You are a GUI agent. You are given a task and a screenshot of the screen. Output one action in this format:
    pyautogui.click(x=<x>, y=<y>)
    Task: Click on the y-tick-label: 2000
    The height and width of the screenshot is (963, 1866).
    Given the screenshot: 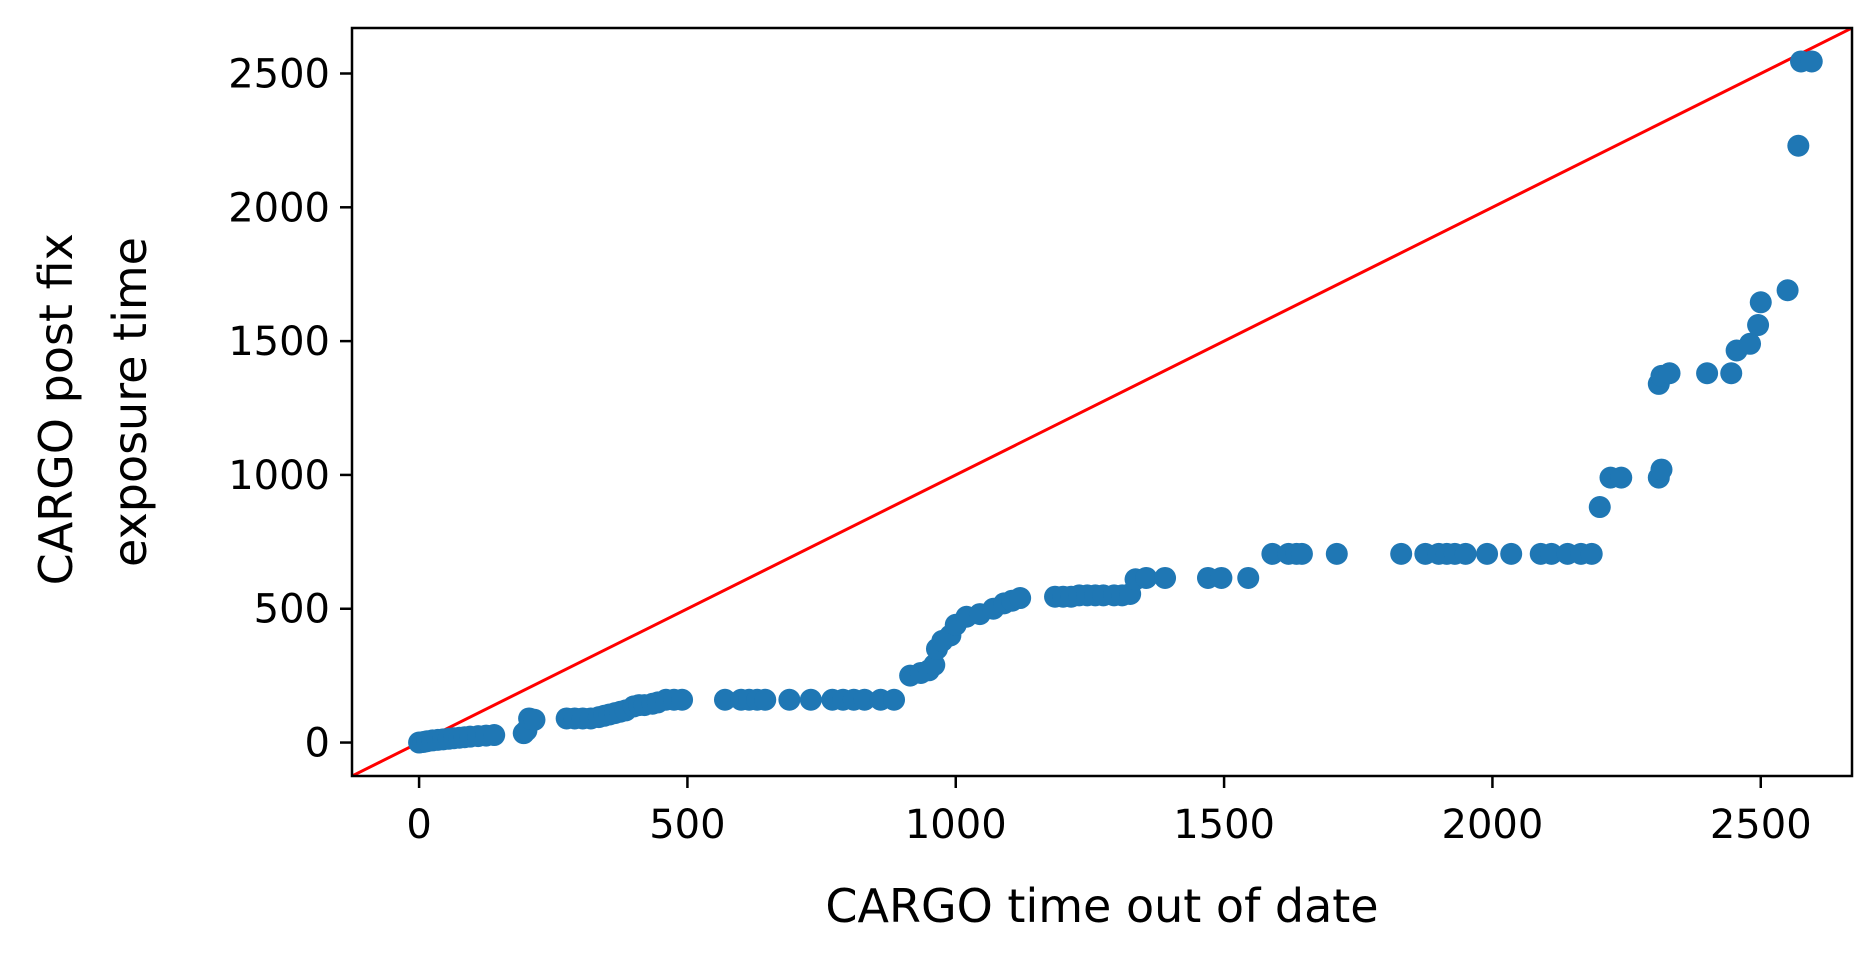 What is the action you would take?
    pyautogui.click(x=279, y=208)
    